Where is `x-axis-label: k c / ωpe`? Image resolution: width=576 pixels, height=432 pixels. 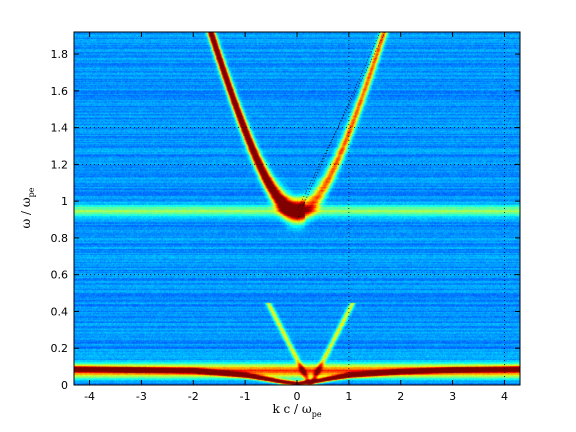
x-axis-label: k c / ωpe is located at coordinates (296, 410).